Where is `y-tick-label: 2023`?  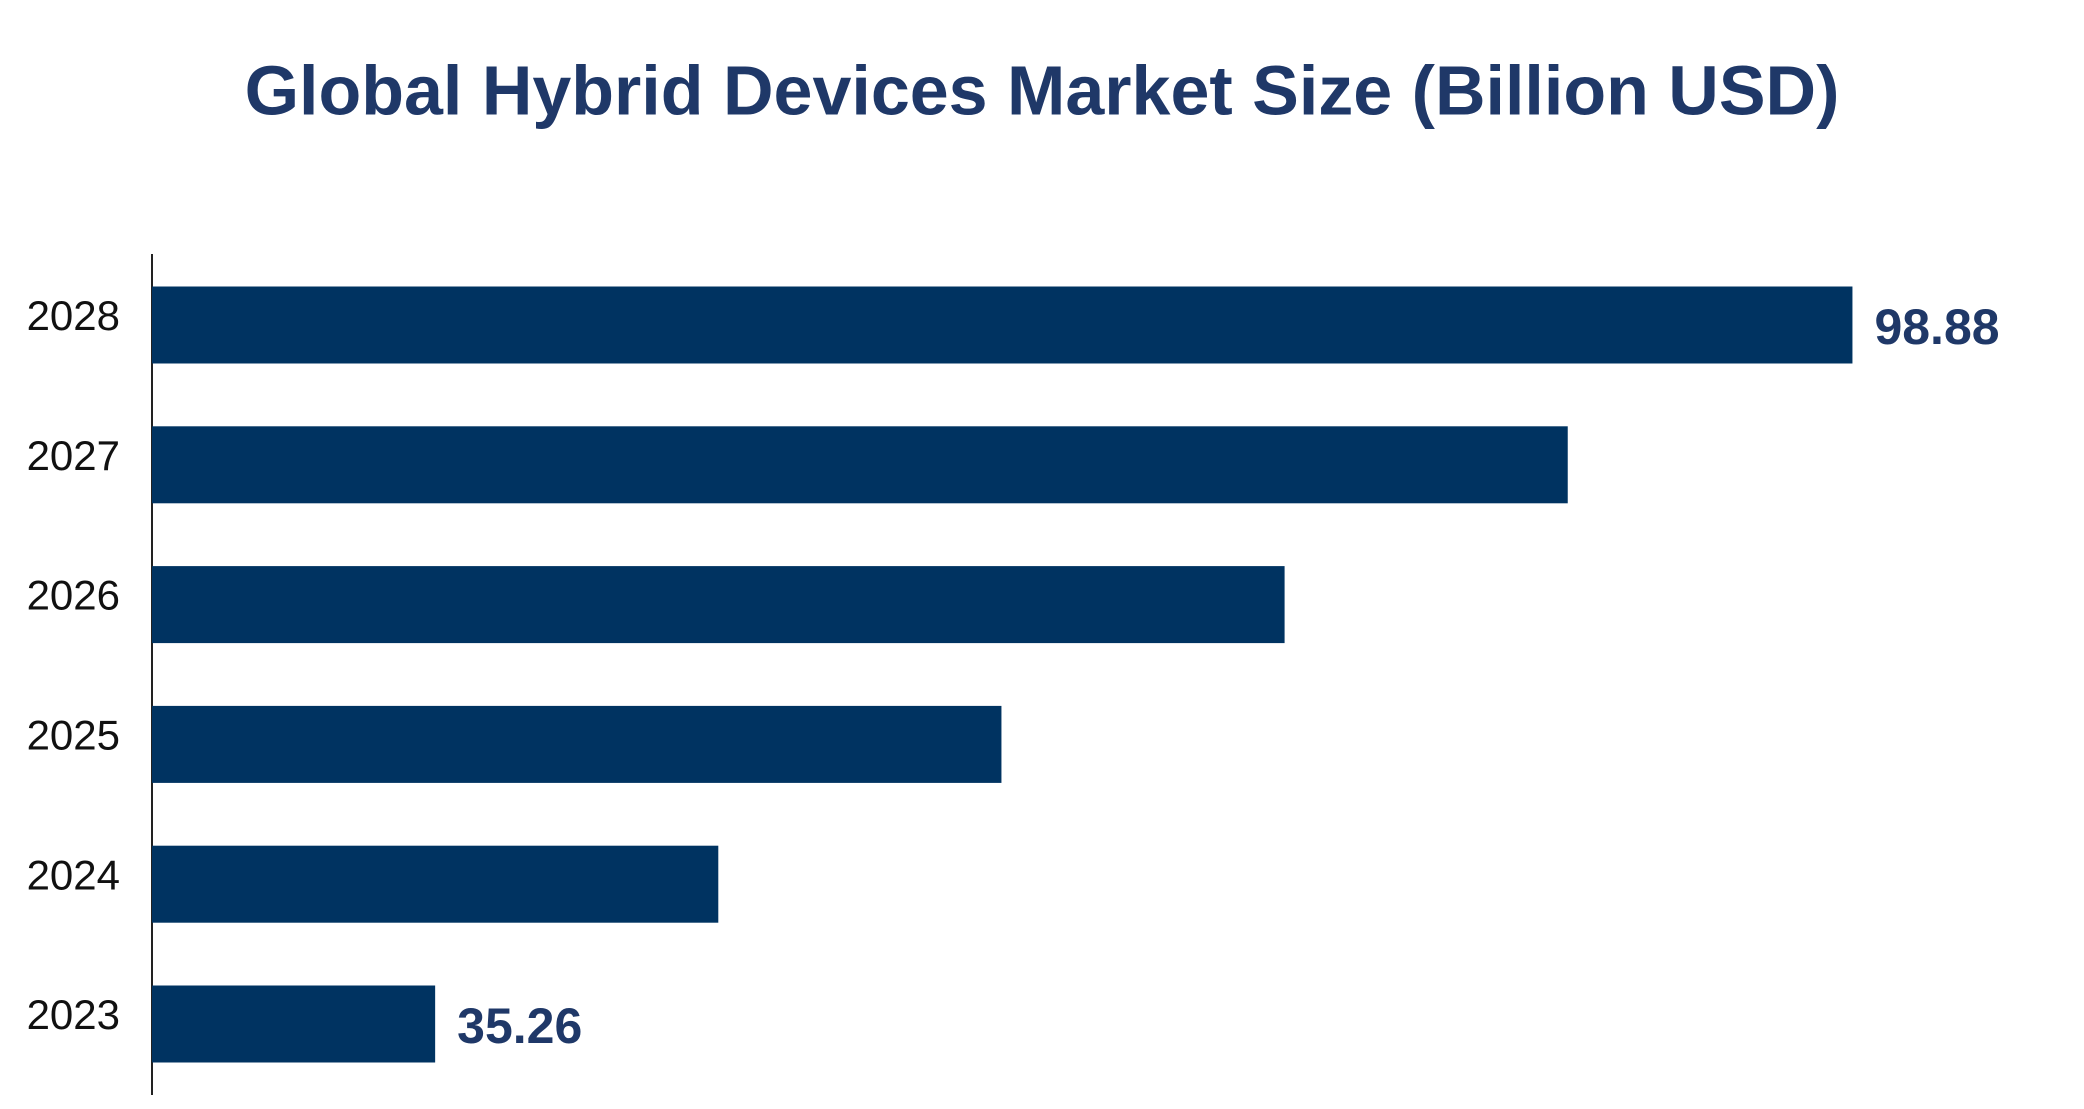
y-tick-label: 2023 is located at coordinates (73, 1014).